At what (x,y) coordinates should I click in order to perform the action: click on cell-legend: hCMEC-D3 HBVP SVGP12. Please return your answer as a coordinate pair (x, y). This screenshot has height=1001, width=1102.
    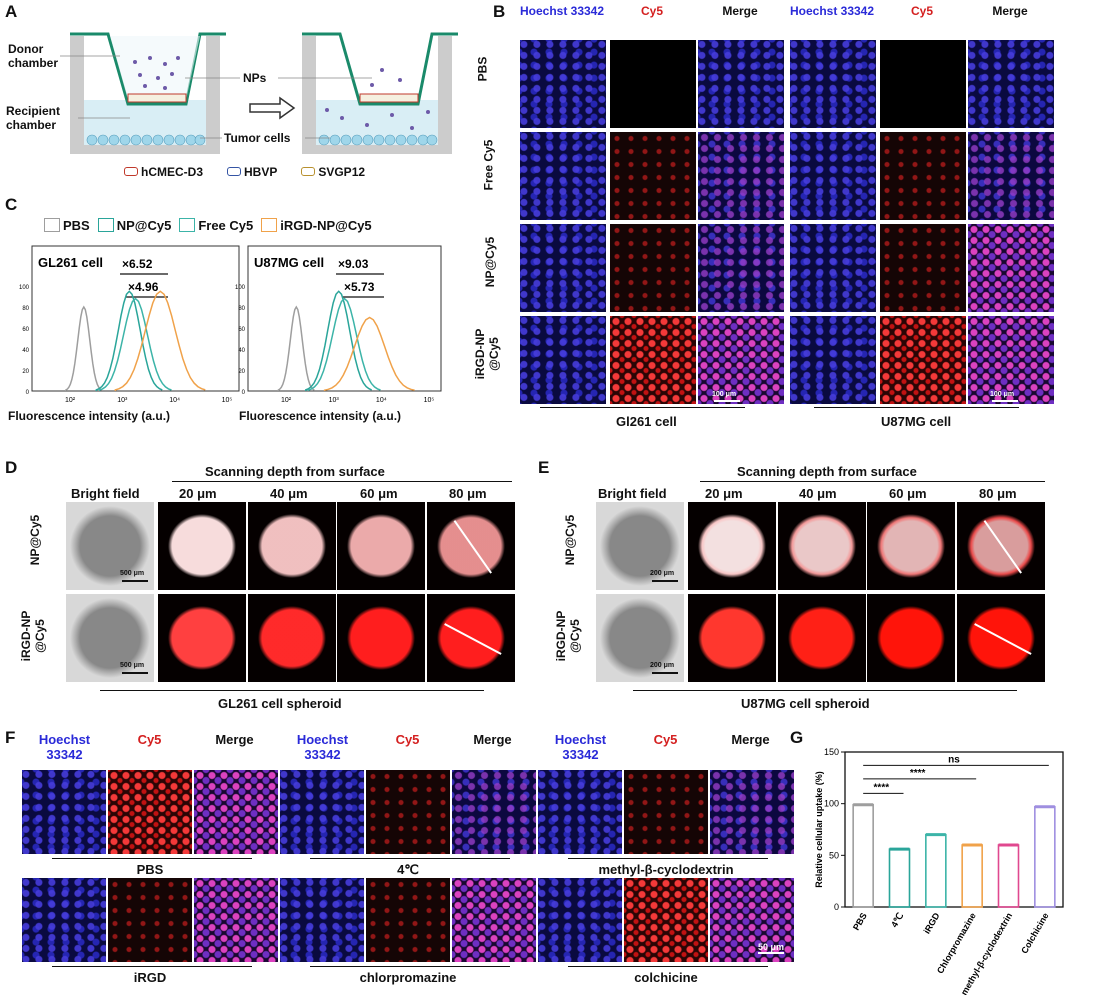
    Looking at the image, I should click on (244, 172).